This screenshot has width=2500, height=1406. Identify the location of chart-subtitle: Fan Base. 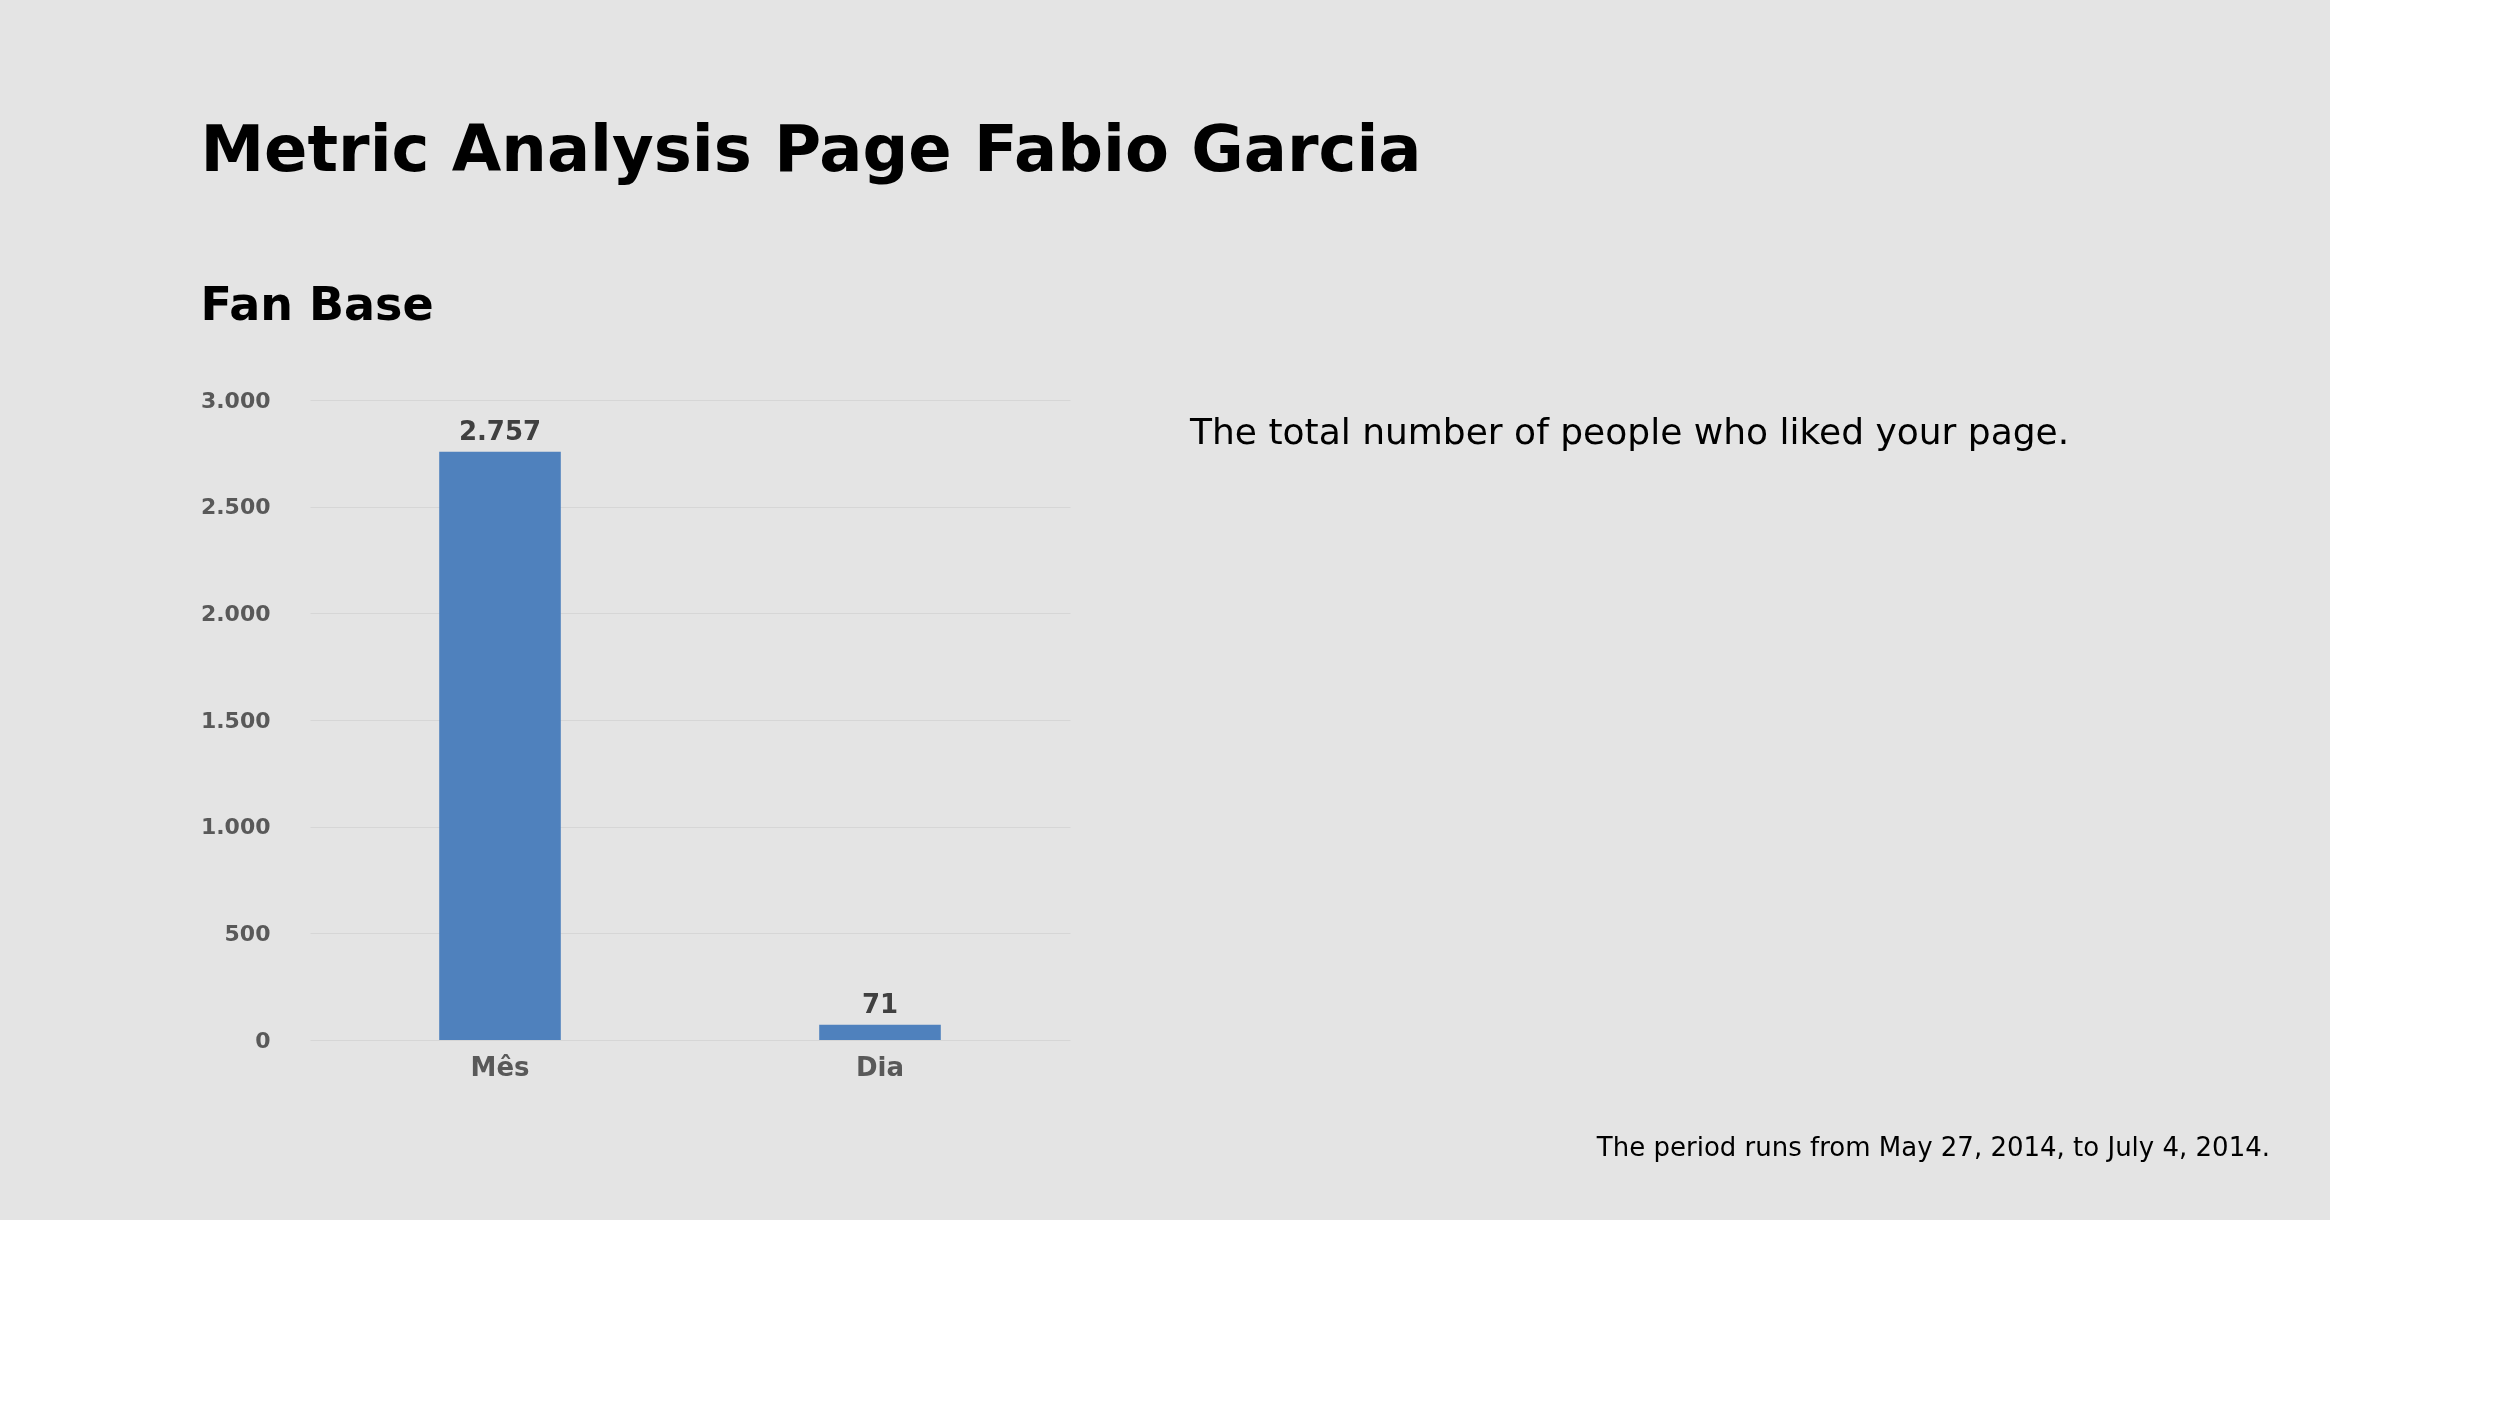
(317, 304).